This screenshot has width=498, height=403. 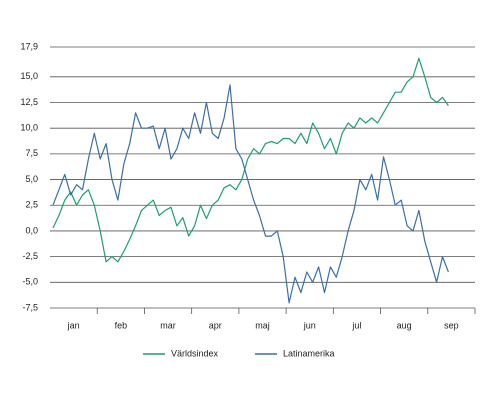 I want to click on y-tick-label: 10,0, so click(x=29, y=128).